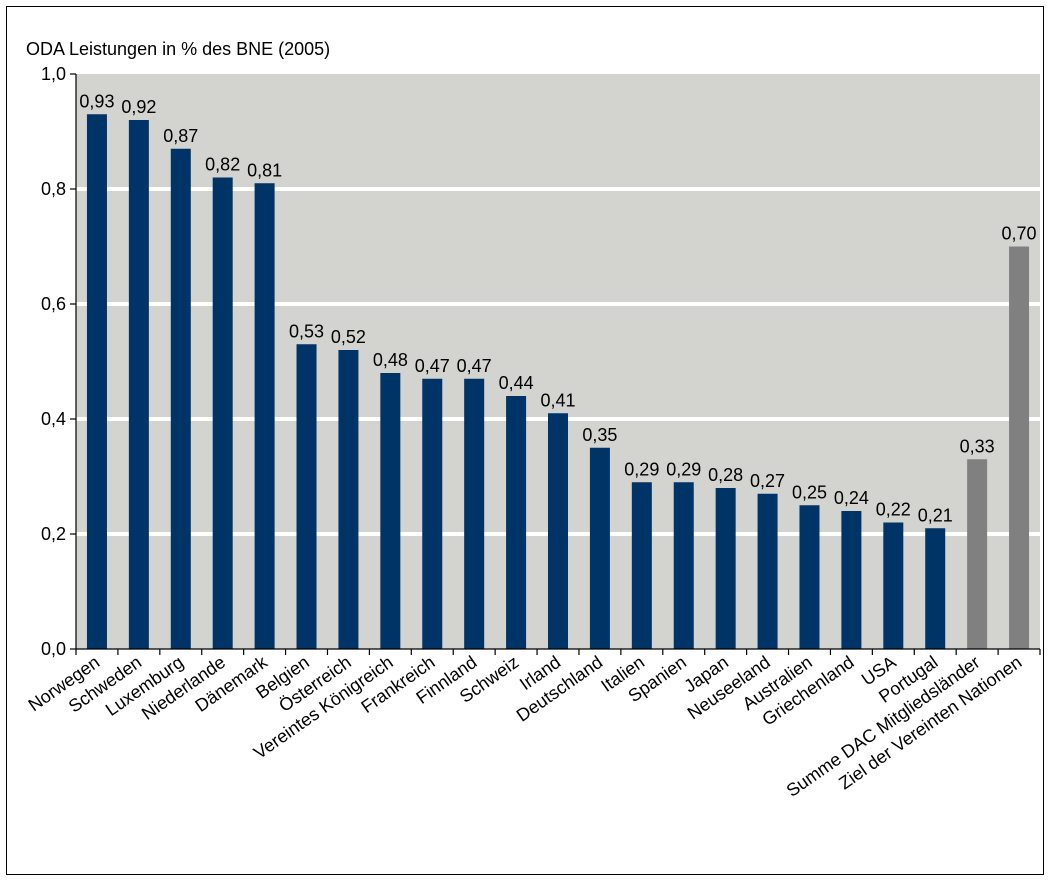 This screenshot has height=881, width=1052. What do you see at coordinates (180, 136) in the screenshot?
I see `data-label: 0,87` at bounding box center [180, 136].